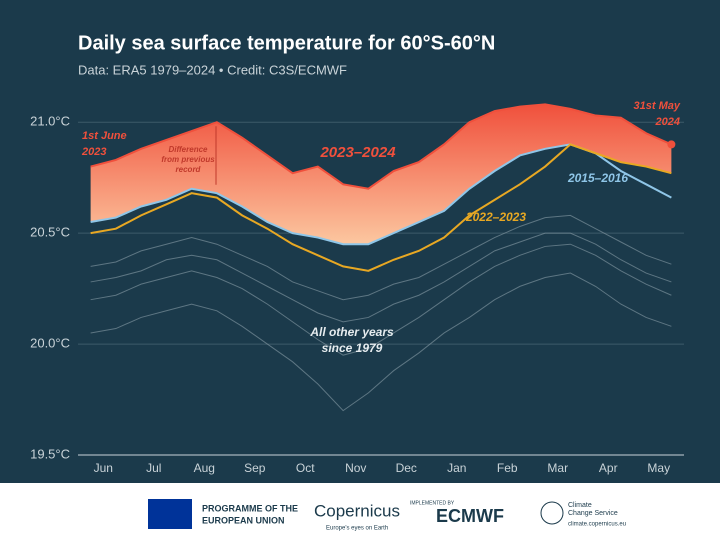  Describe the element at coordinates (212, 69) in the screenshot. I see `subtitle: Data: ERA5 1979–2024 • Credit: C3S/ECMWF` at that location.